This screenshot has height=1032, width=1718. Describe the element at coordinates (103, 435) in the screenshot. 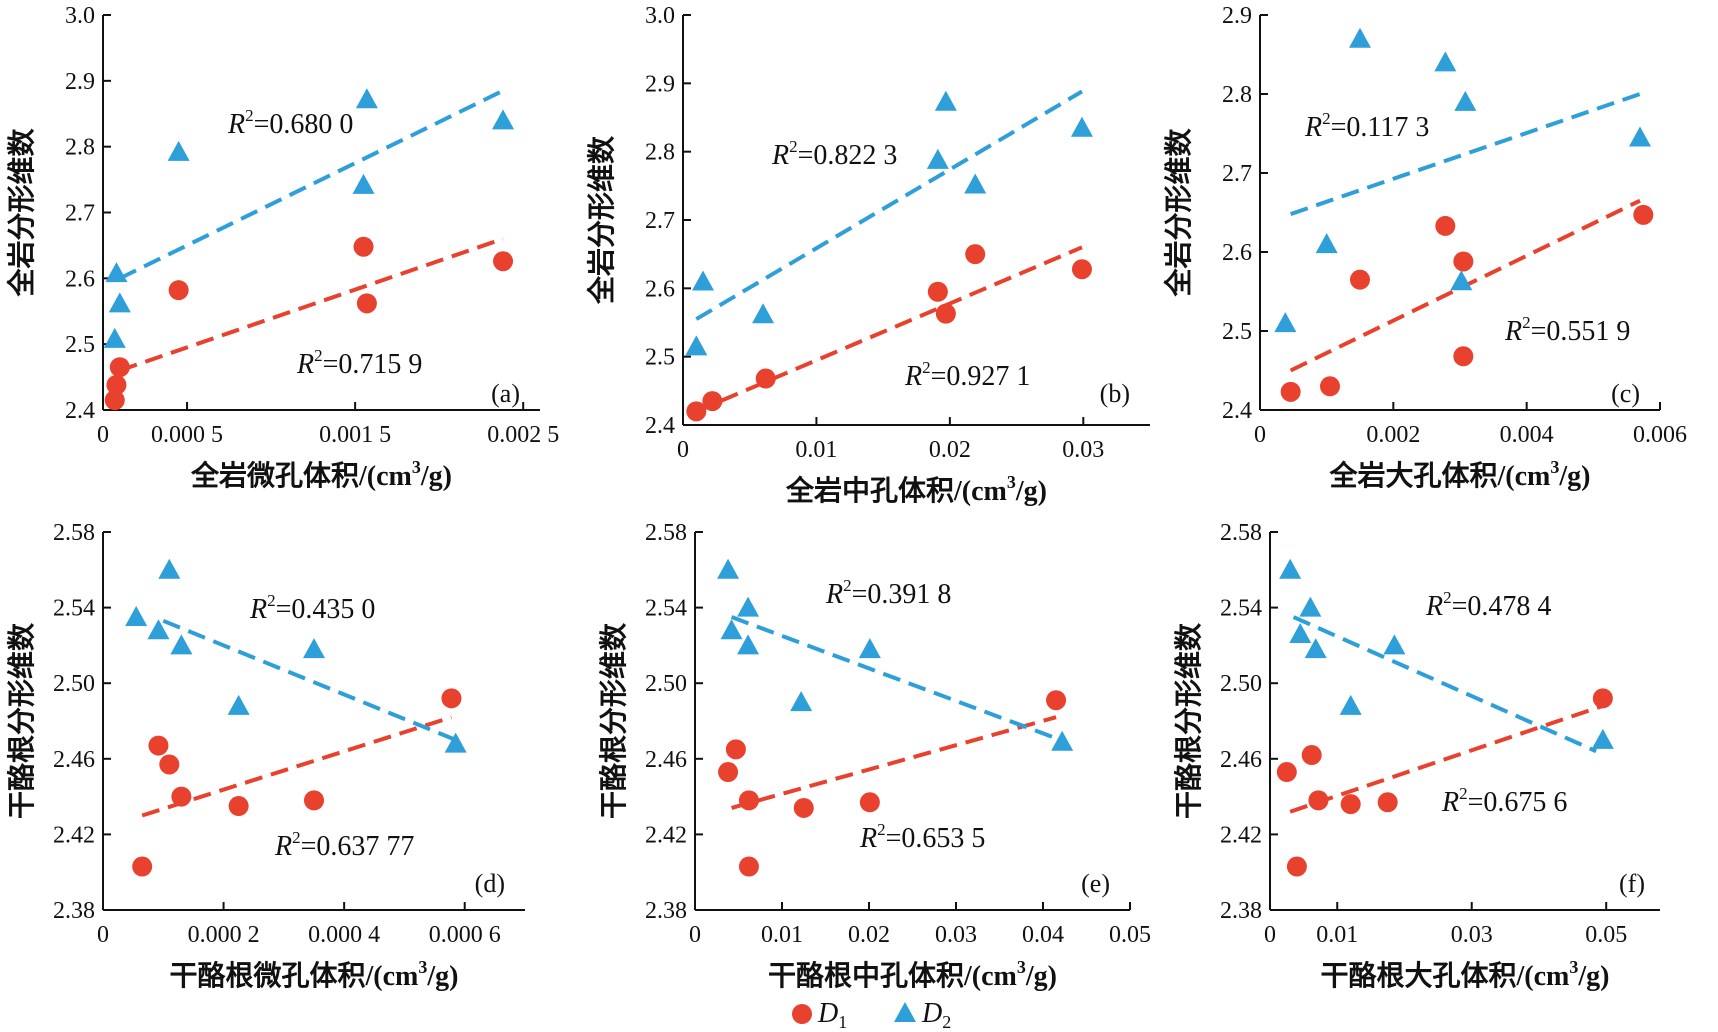

I see `x-tick-label: 0` at that location.